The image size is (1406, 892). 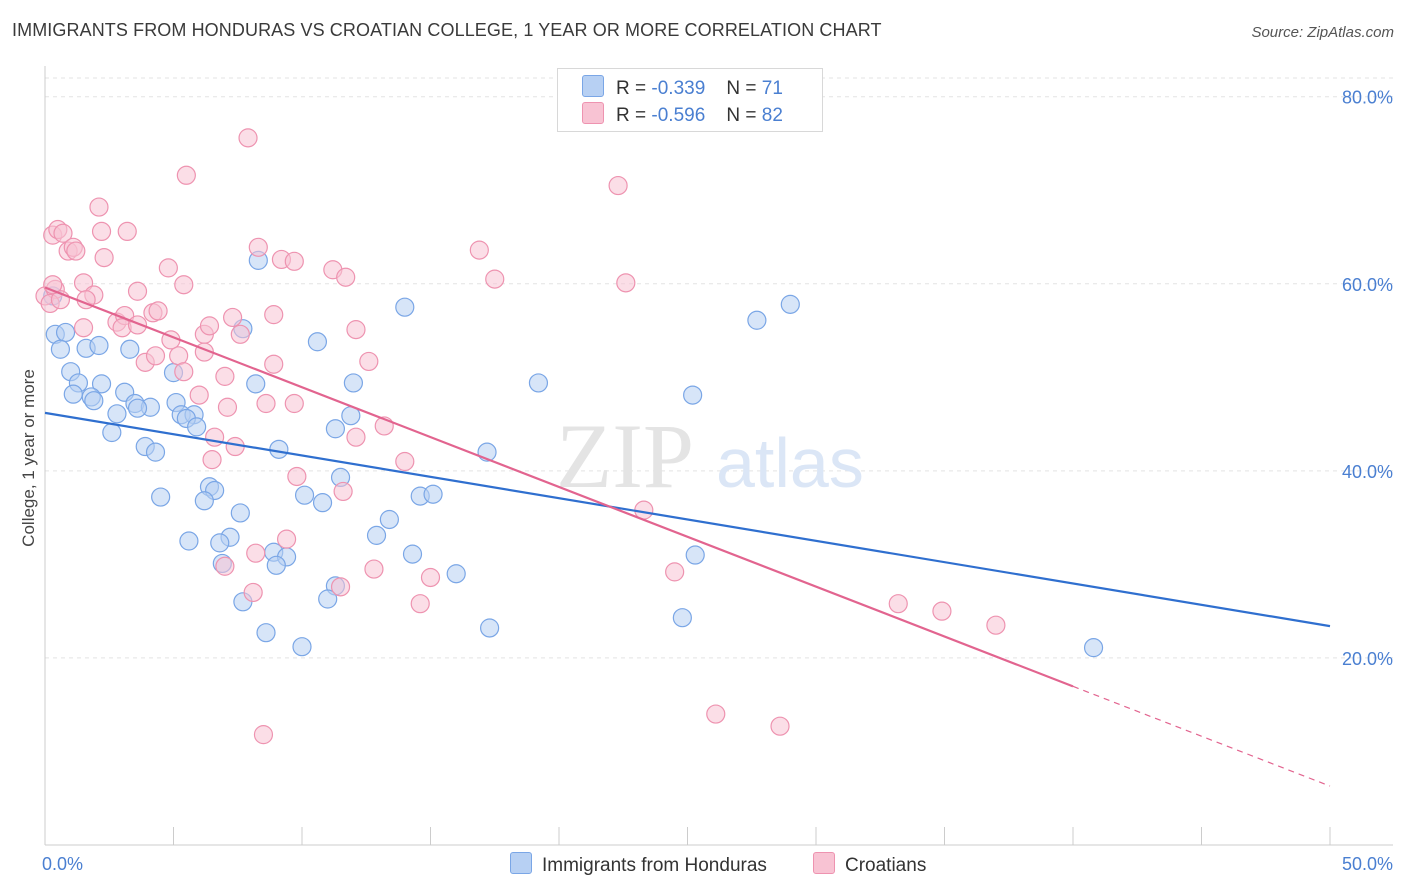 I want to click on x-tick-label: 50.0%, so click(x=1367, y=864).